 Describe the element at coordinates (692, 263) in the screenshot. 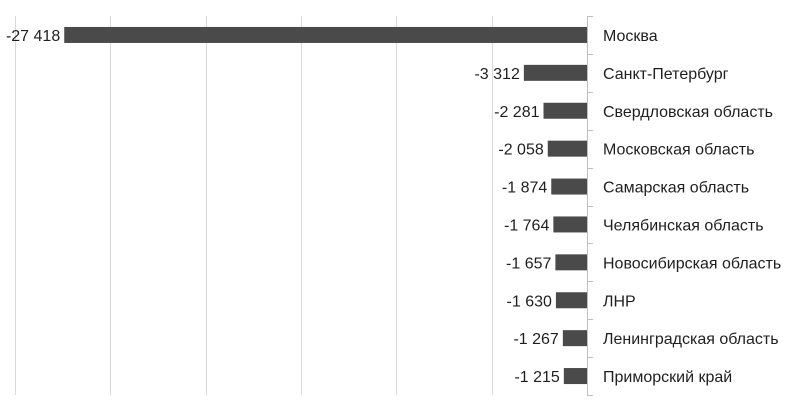

I see `category-tick-label: Новосибирская область` at that location.